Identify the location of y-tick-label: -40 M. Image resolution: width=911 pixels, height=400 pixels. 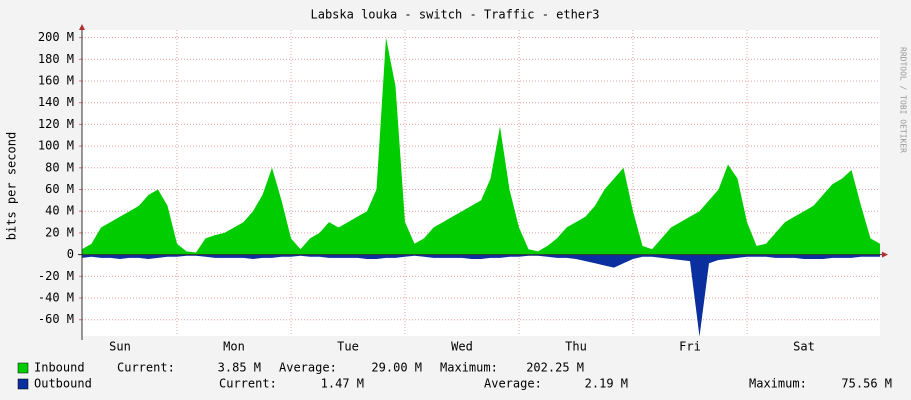
(56, 298).